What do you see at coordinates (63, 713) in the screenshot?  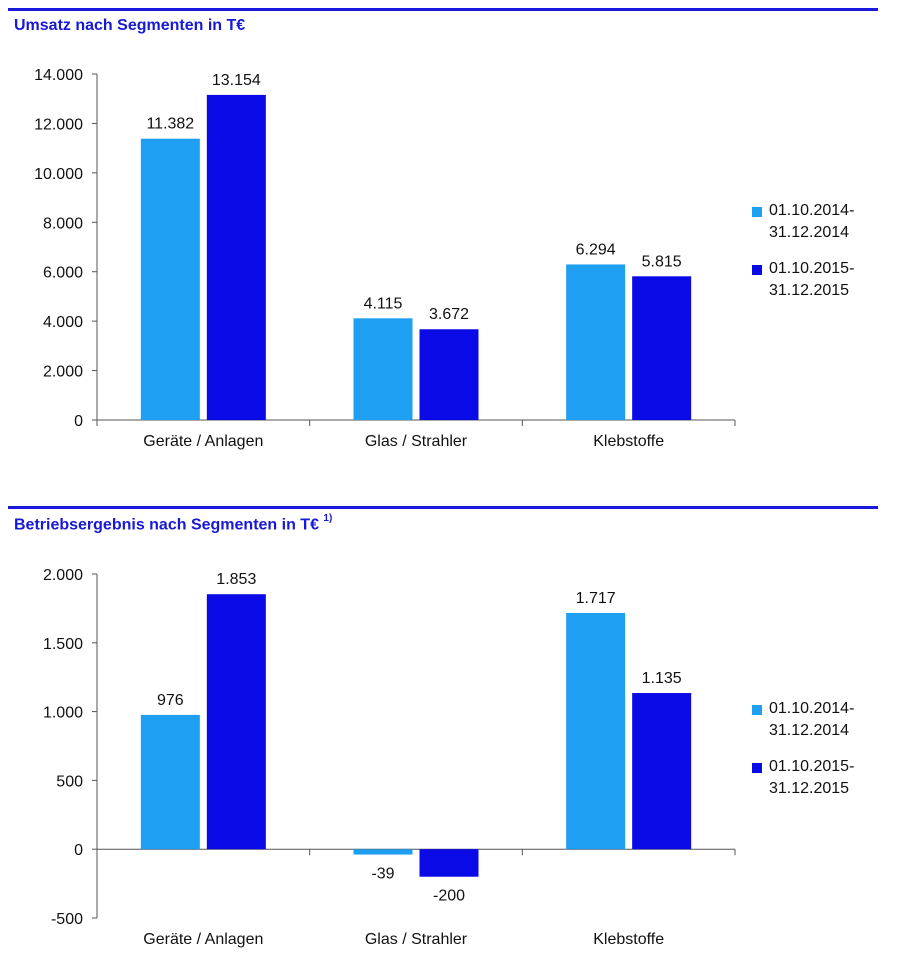 I see `y-tick-label: 1.000` at bounding box center [63, 713].